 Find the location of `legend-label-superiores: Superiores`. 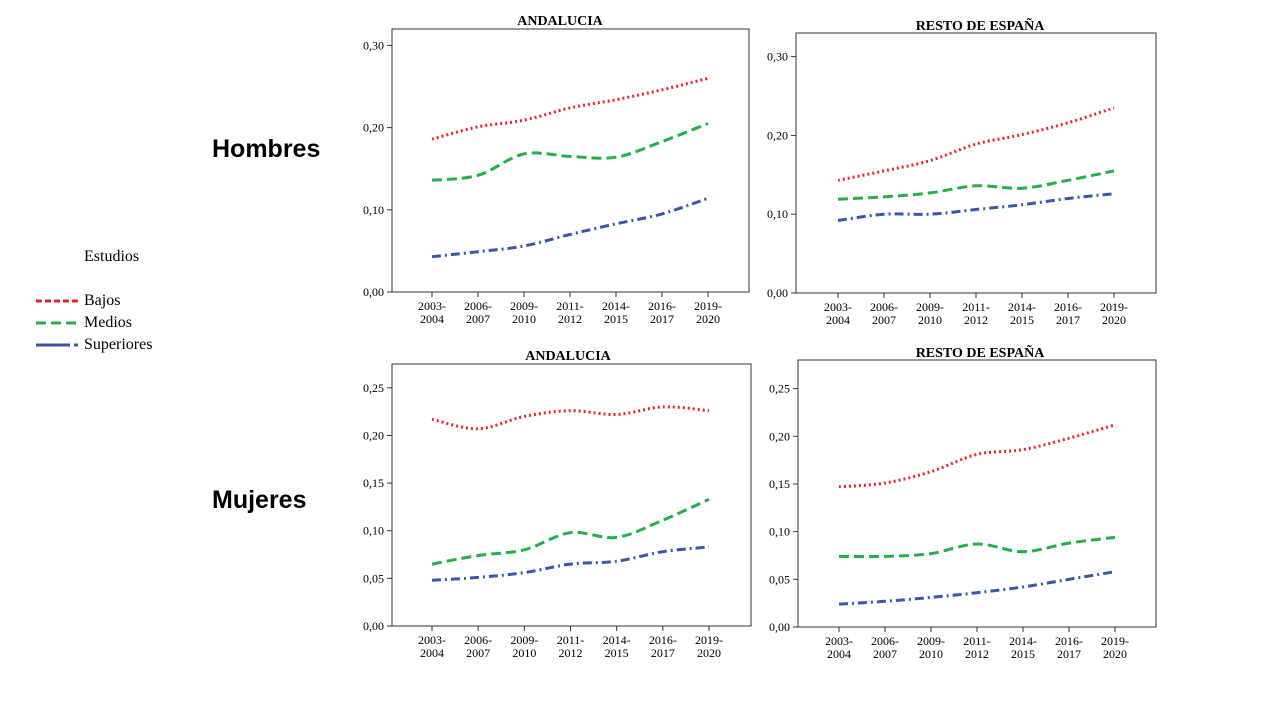

legend-label-superiores: Superiores is located at coordinates (118, 344).